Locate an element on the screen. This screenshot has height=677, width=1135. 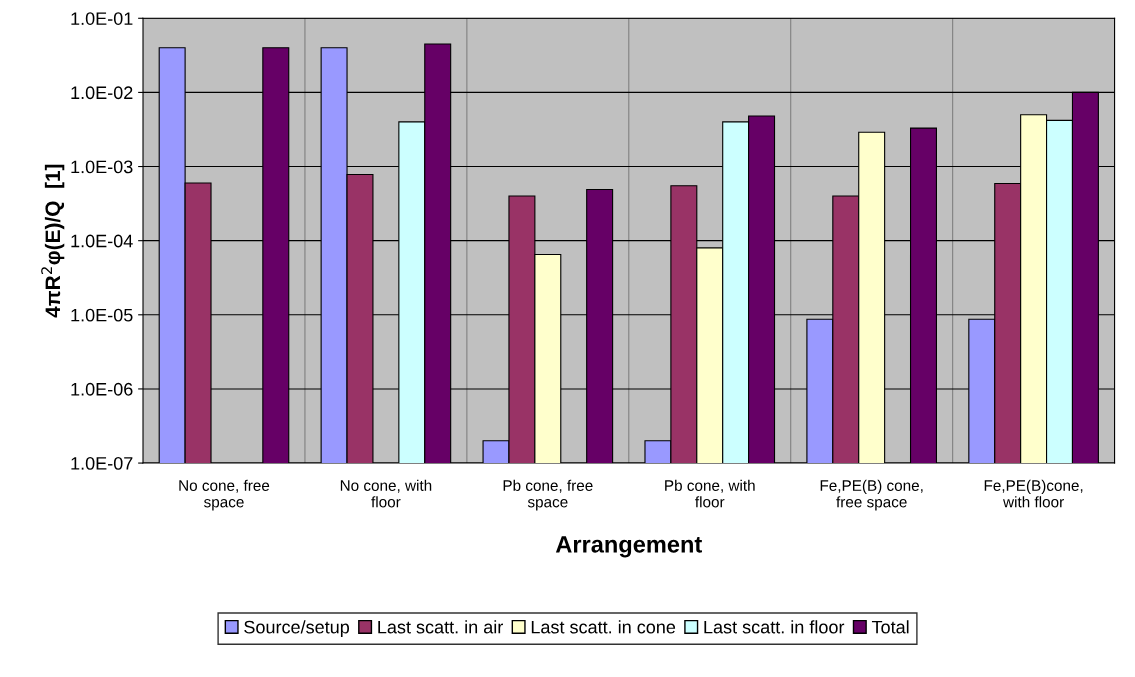
legend-label: Last scatt. in floor is located at coordinates (774, 627).